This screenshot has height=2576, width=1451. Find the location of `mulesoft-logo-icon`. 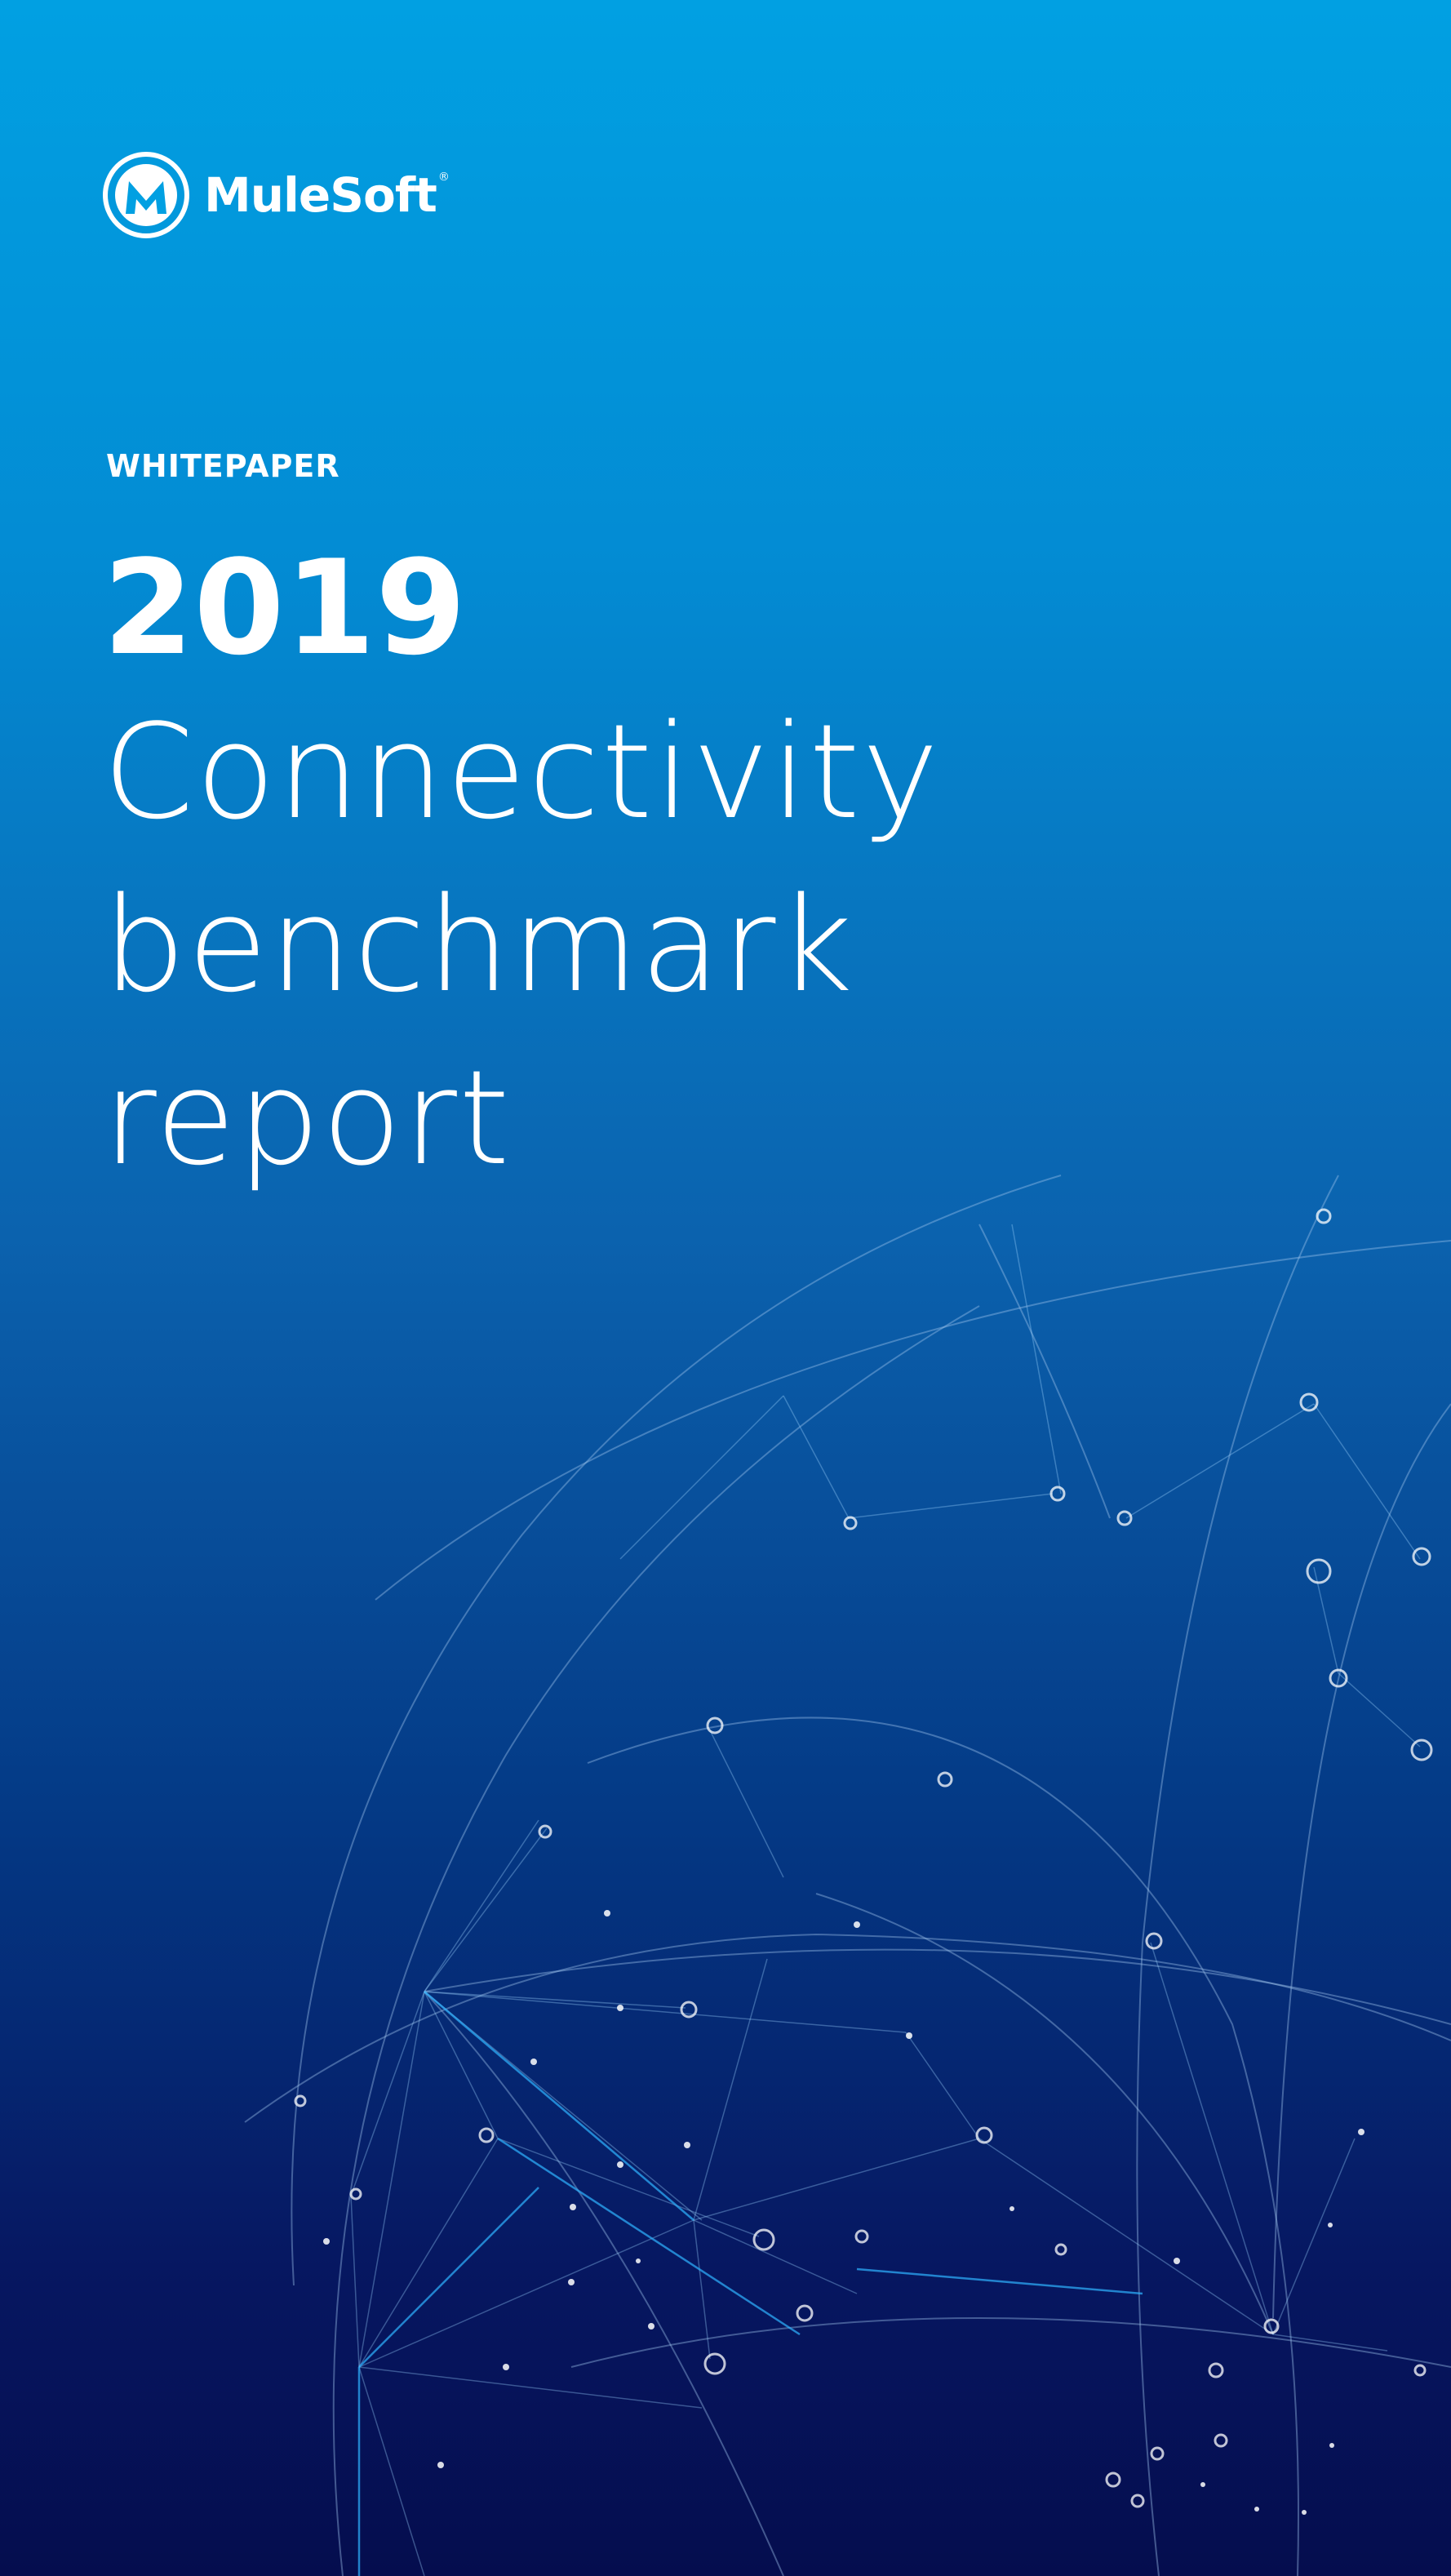

mulesoft-logo-icon is located at coordinates (146, 195).